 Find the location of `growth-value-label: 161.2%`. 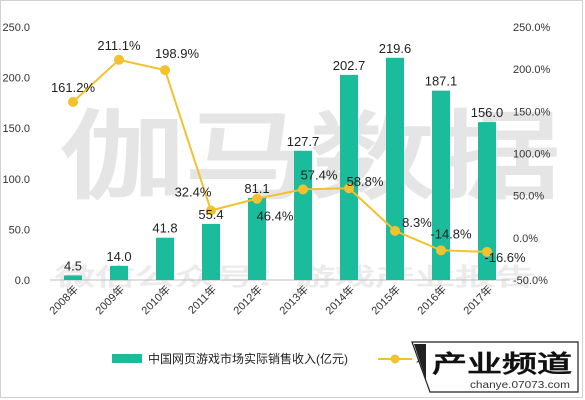

growth-value-label: 161.2% is located at coordinates (73, 87).